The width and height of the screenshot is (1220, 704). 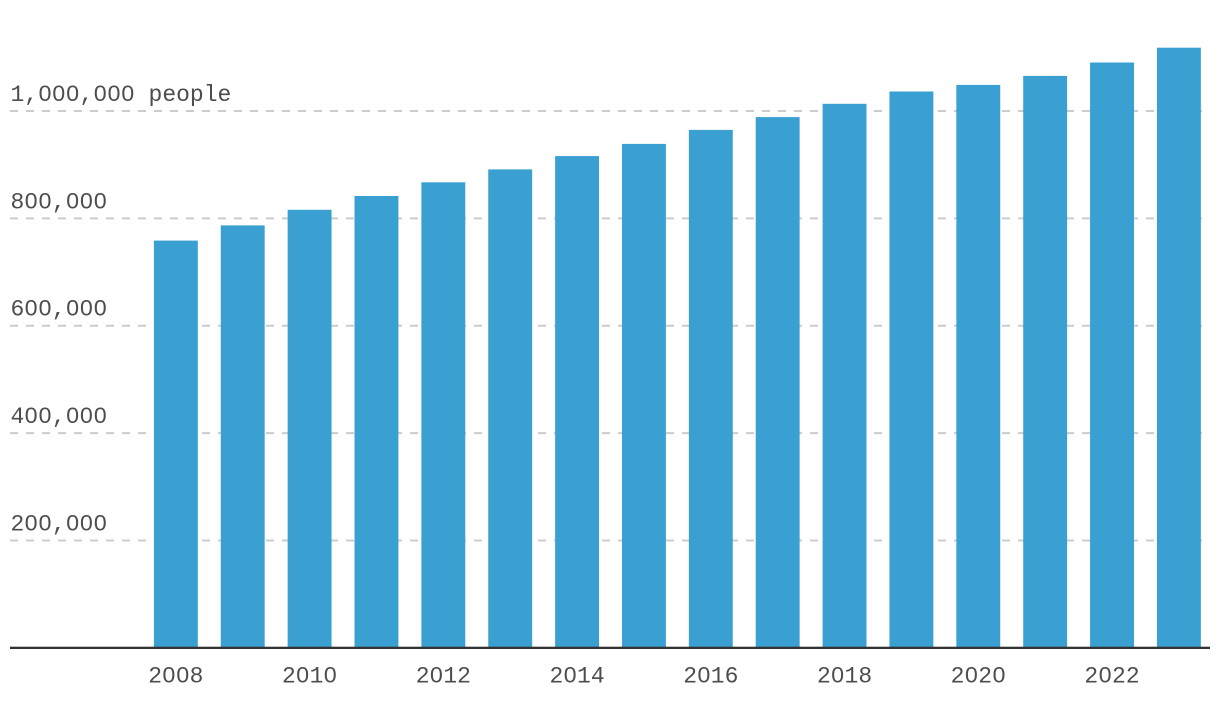 I want to click on svg-text: 2014, so click(x=576, y=677).